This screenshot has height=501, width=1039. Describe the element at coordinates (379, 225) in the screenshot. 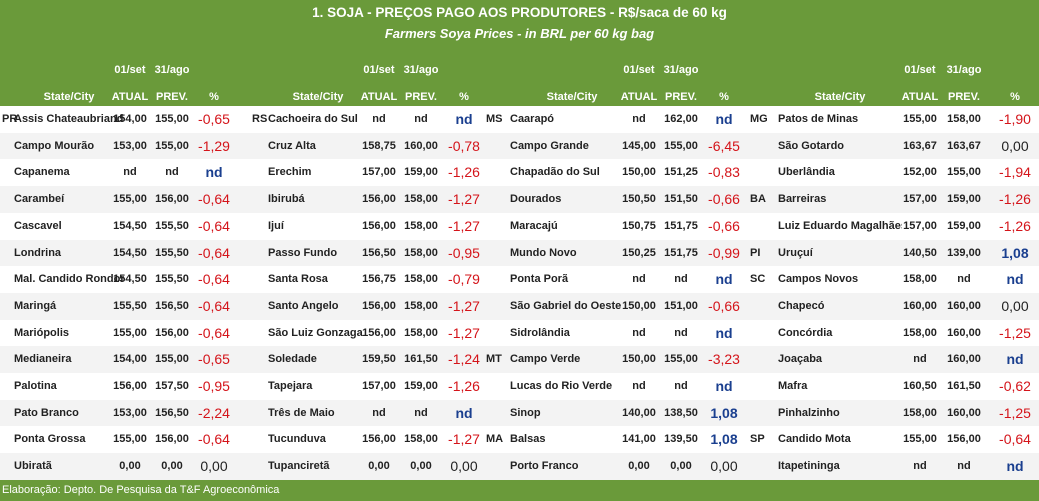

I see `price-atual: 156,00` at that location.